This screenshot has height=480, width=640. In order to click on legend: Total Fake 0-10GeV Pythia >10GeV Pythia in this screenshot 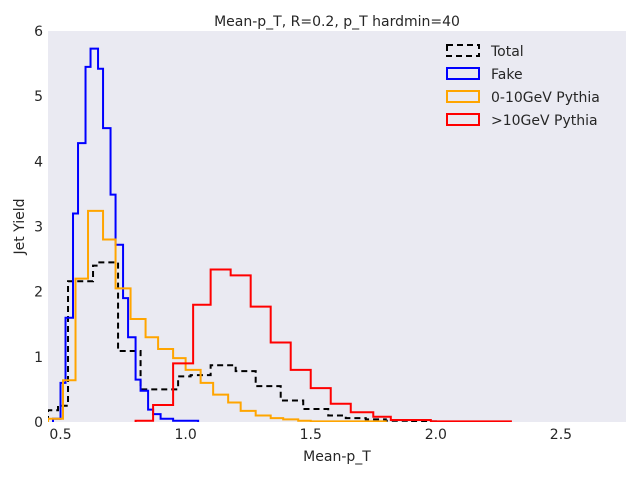, I will do `click(523, 86)`.